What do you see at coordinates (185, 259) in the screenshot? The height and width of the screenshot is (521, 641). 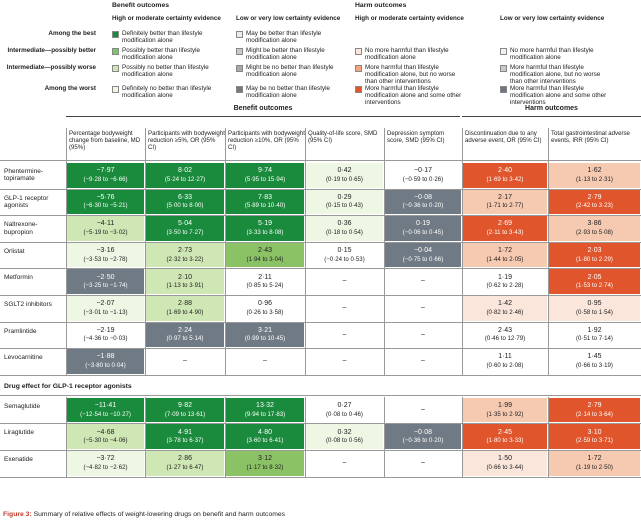 I see `confidence-interval: (2·32 to 3·22)` at bounding box center [185, 259].